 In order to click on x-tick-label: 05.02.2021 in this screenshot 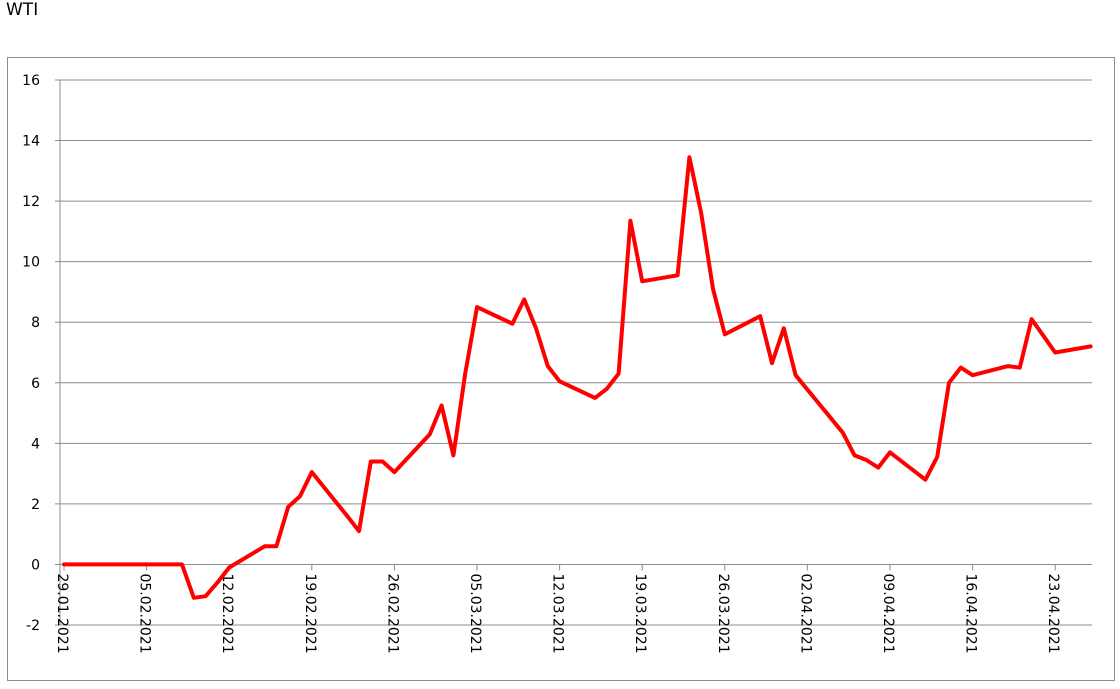, I will do `click(145, 613)`.